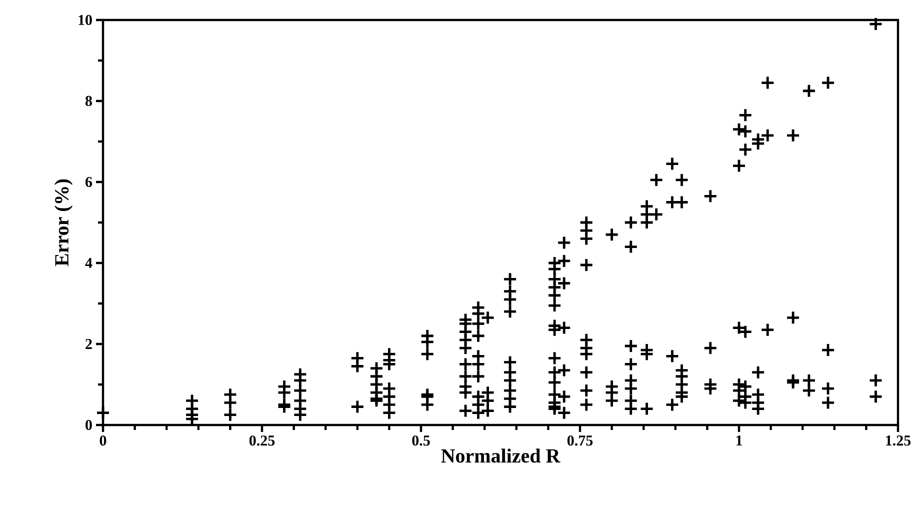 This screenshot has width=921, height=505. What do you see at coordinates (89, 425) in the screenshot?
I see `y-tick-label: 0` at bounding box center [89, 425].